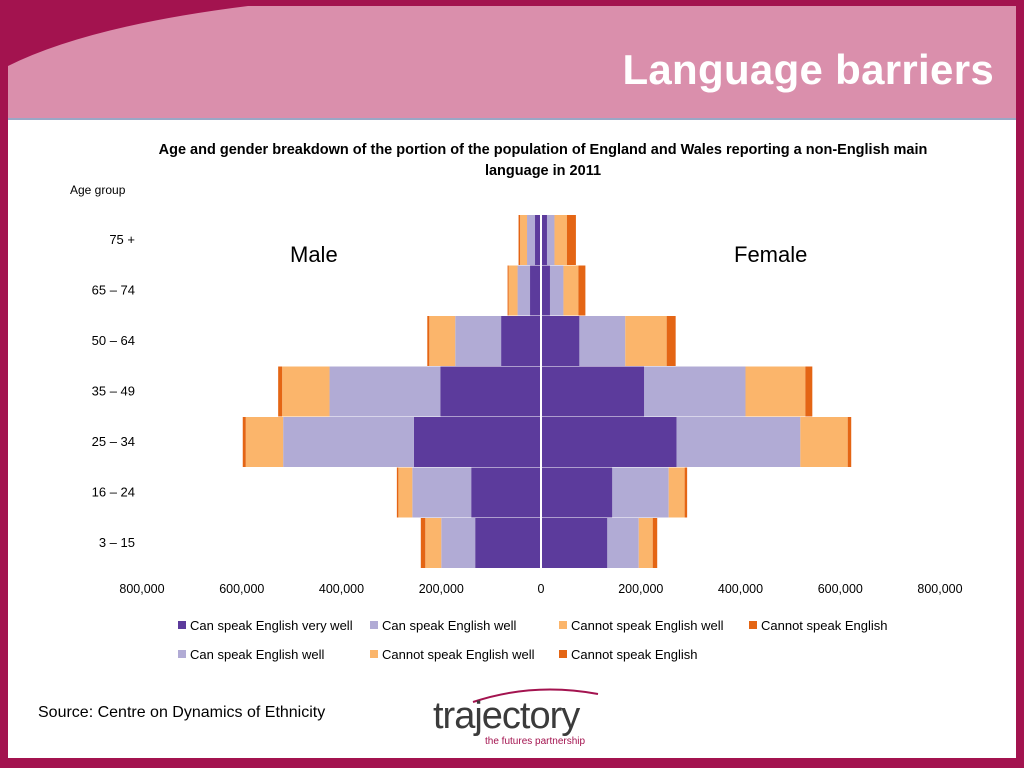  I want to click on bar-male-5-s2, so click(513, 290).